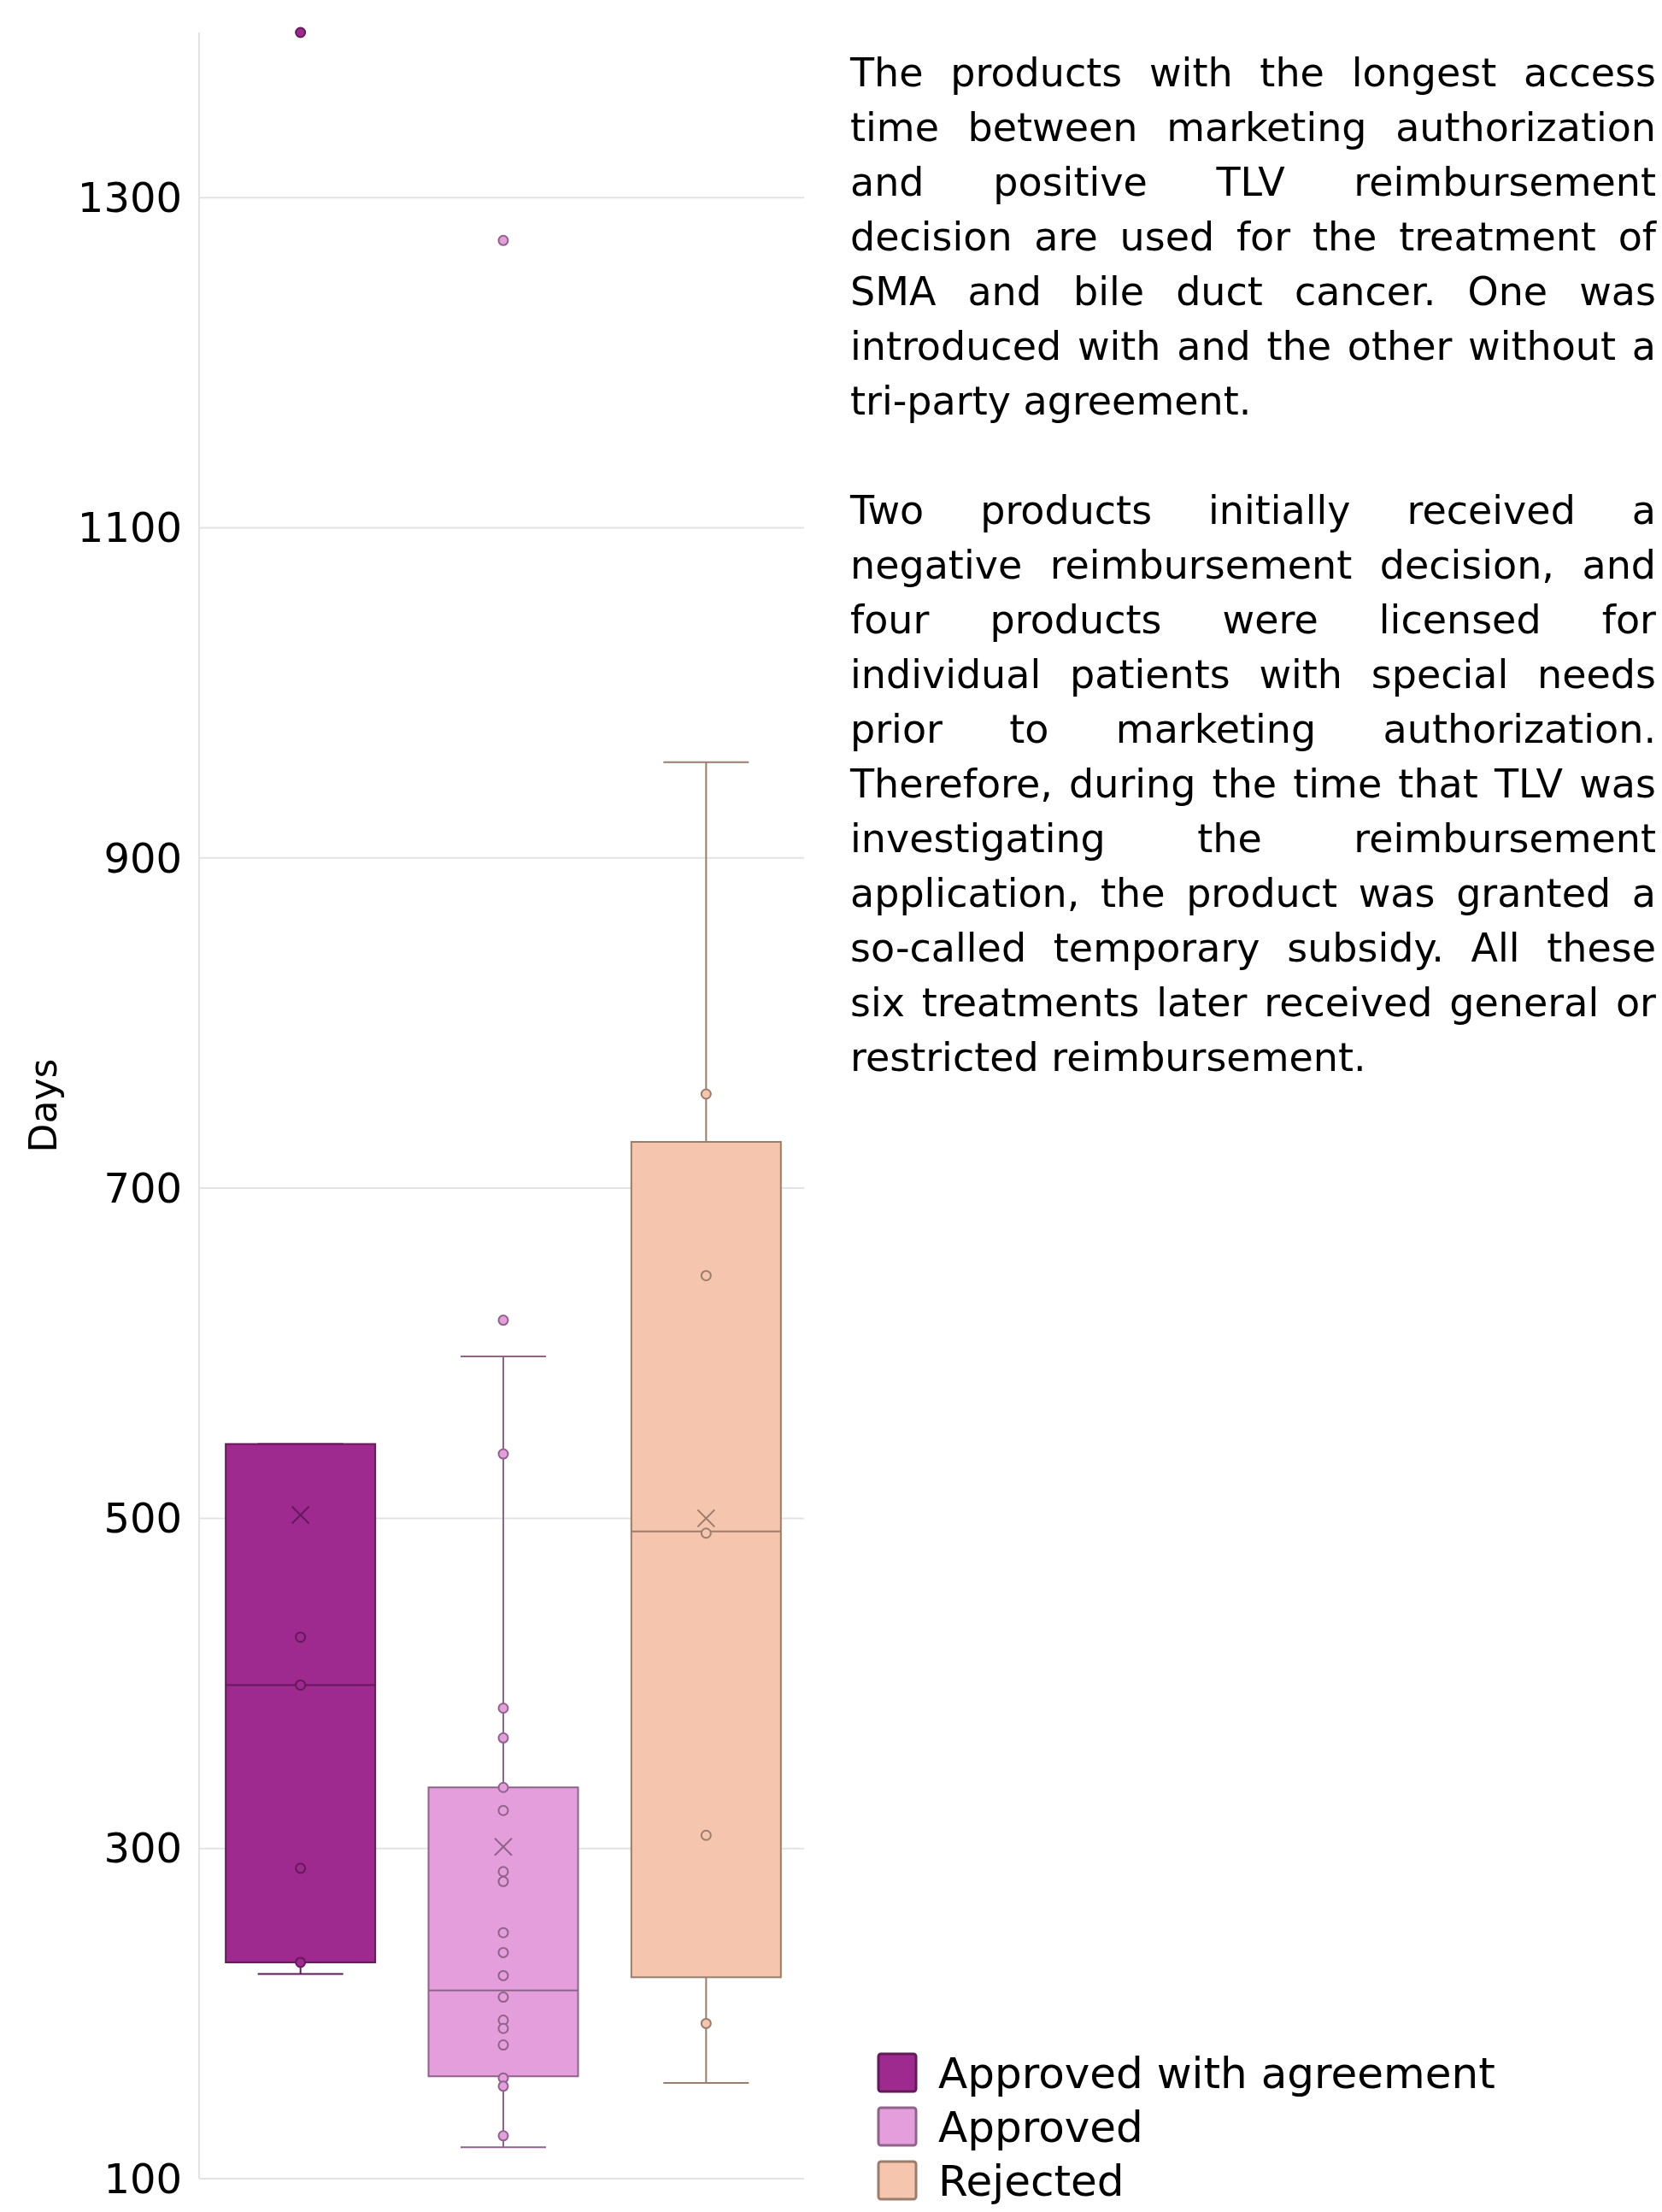 This screenshot has height=2212, width=1662. Describe the element at coordinates (43, 1105) in the screenshot. I see `y-axis-title: Days` at that location.